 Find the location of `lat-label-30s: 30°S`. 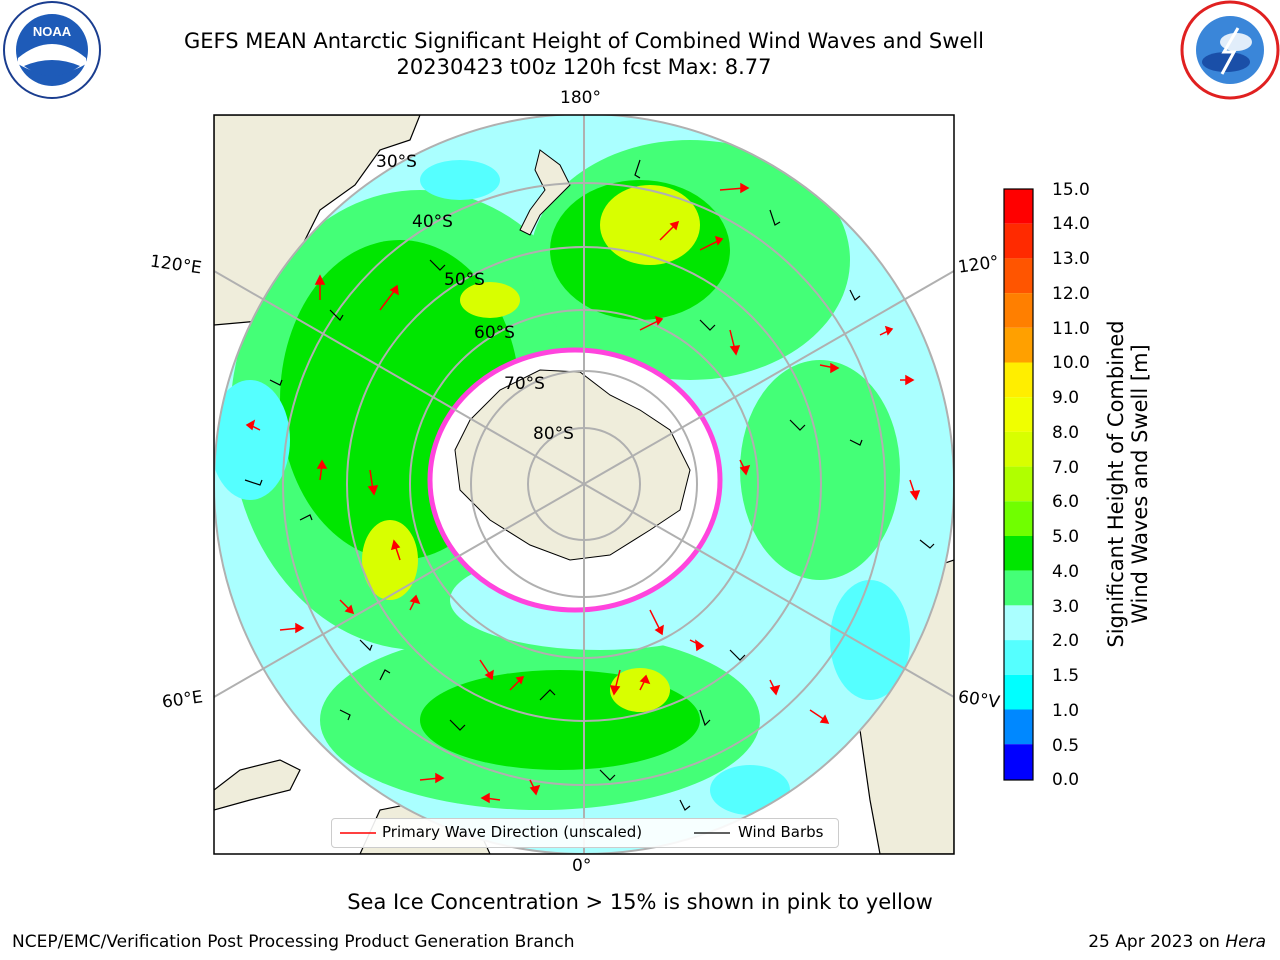

lat-label-30s: 30°S is located at coordinates (396, 162).